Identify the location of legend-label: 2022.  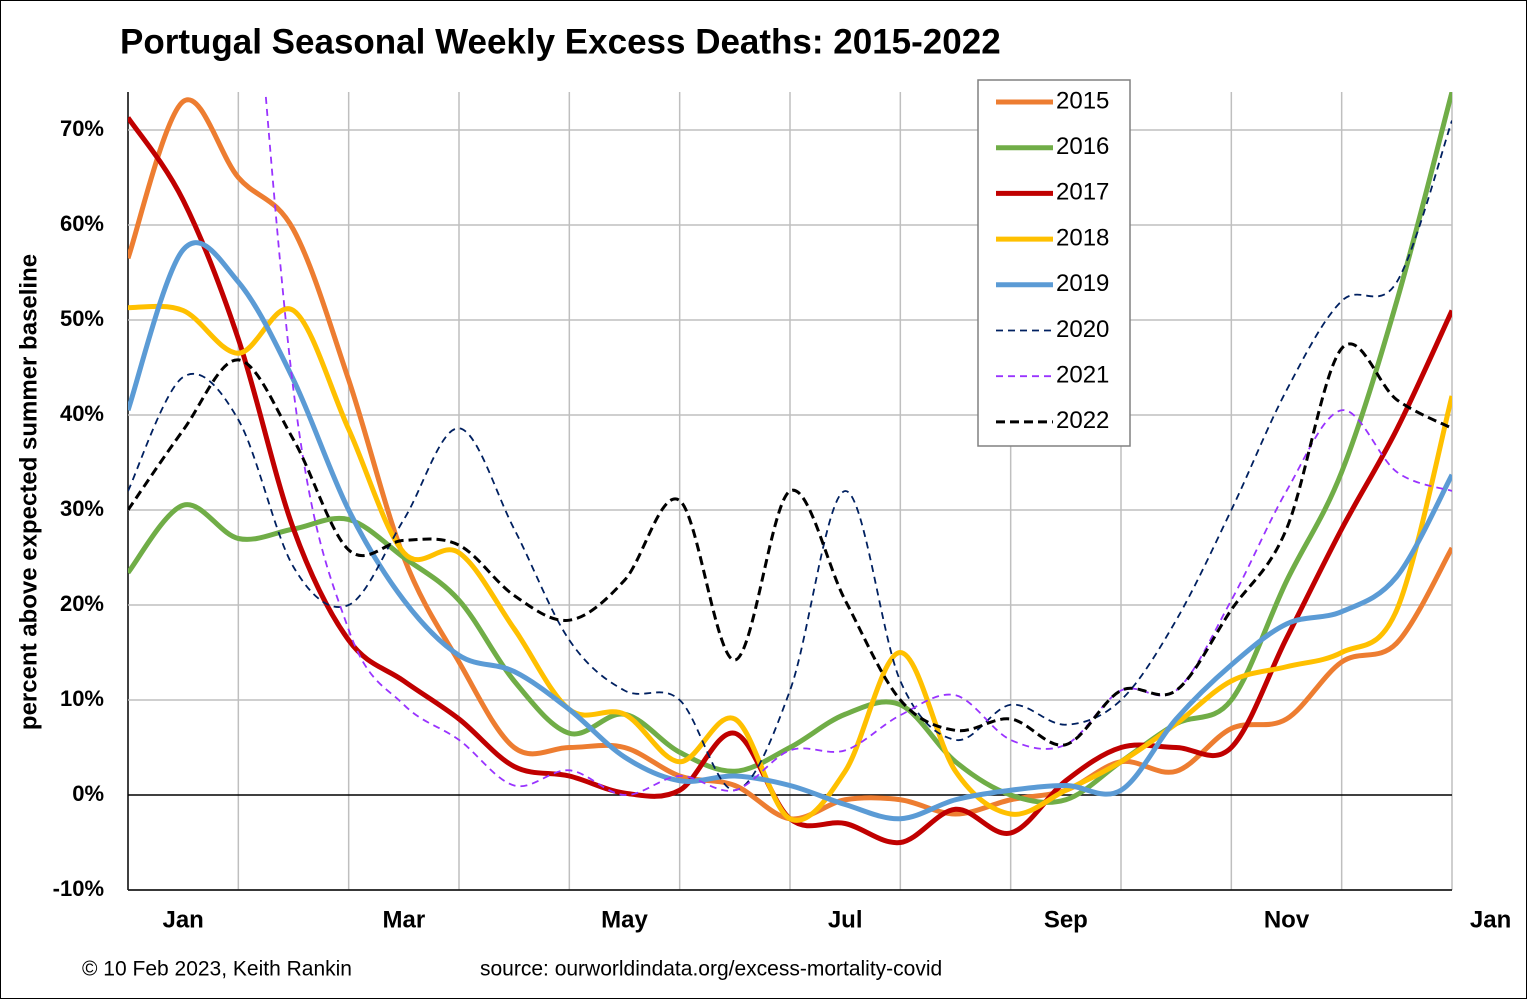
(1082, 420).